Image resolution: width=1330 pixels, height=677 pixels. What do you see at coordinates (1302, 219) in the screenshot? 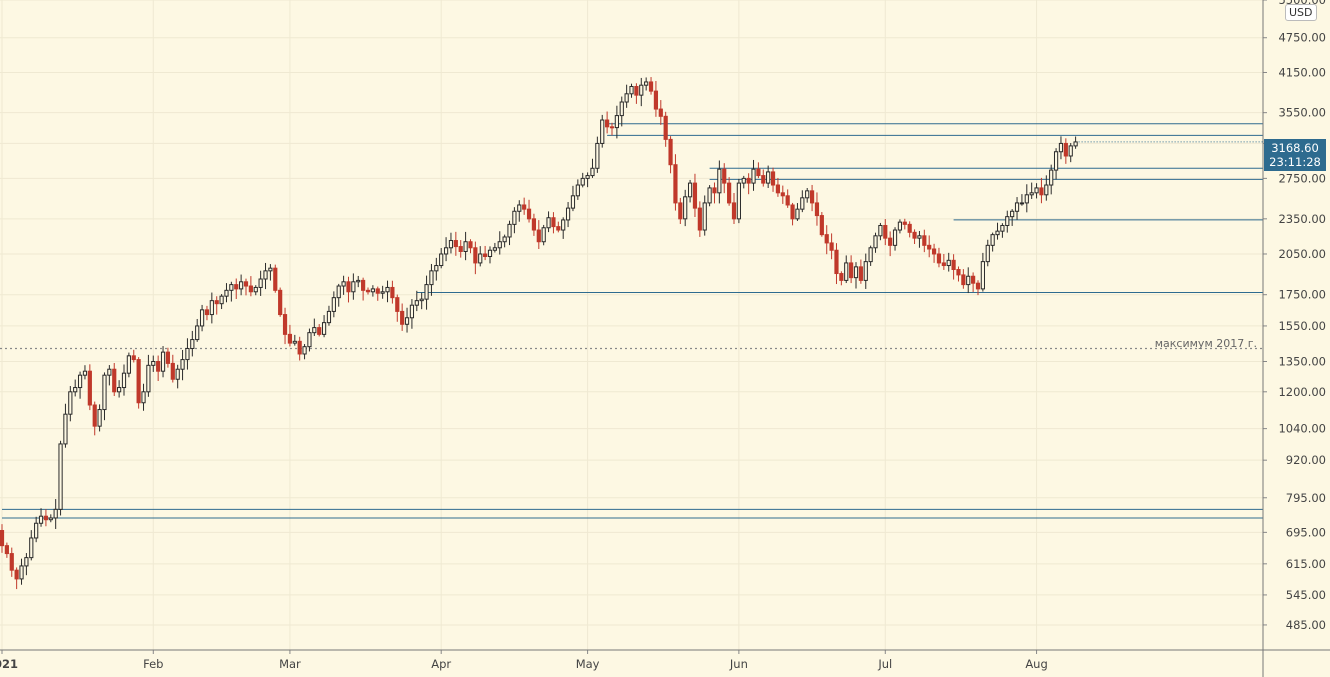
I see `y-tick-label: 2350.00` at bounding box center [1302, 219].